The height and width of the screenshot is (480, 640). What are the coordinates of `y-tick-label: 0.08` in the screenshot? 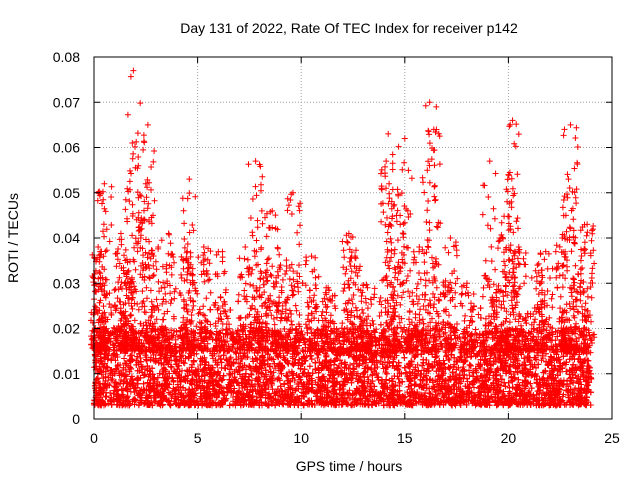 It's located at (66, 57).